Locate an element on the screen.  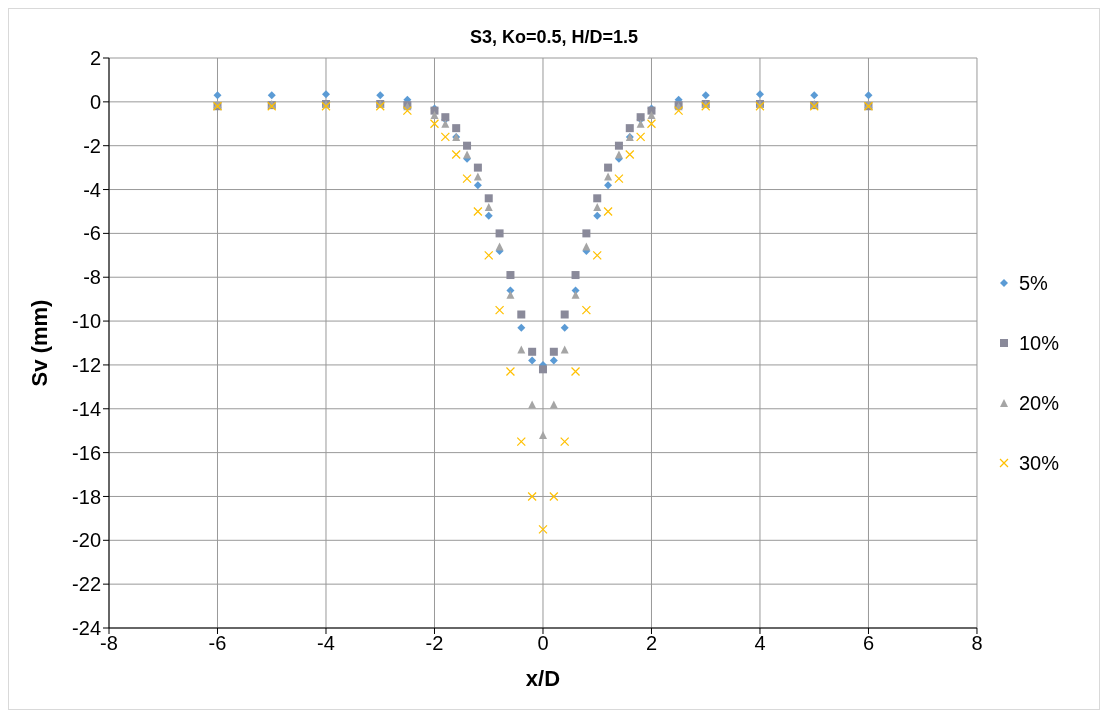
y-tick-label: -8 is located at coordinates (92, 277).